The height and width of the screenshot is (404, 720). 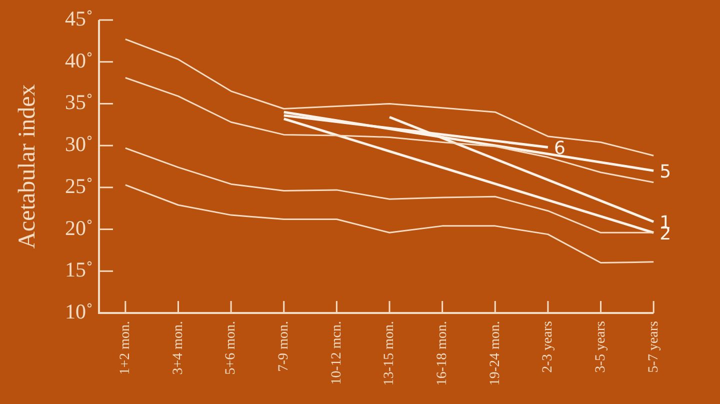 What do you see at coordinates (79, 186) in the screenshot?
I see `y-tick-label: 25˚` at bounding box center [79, 186].